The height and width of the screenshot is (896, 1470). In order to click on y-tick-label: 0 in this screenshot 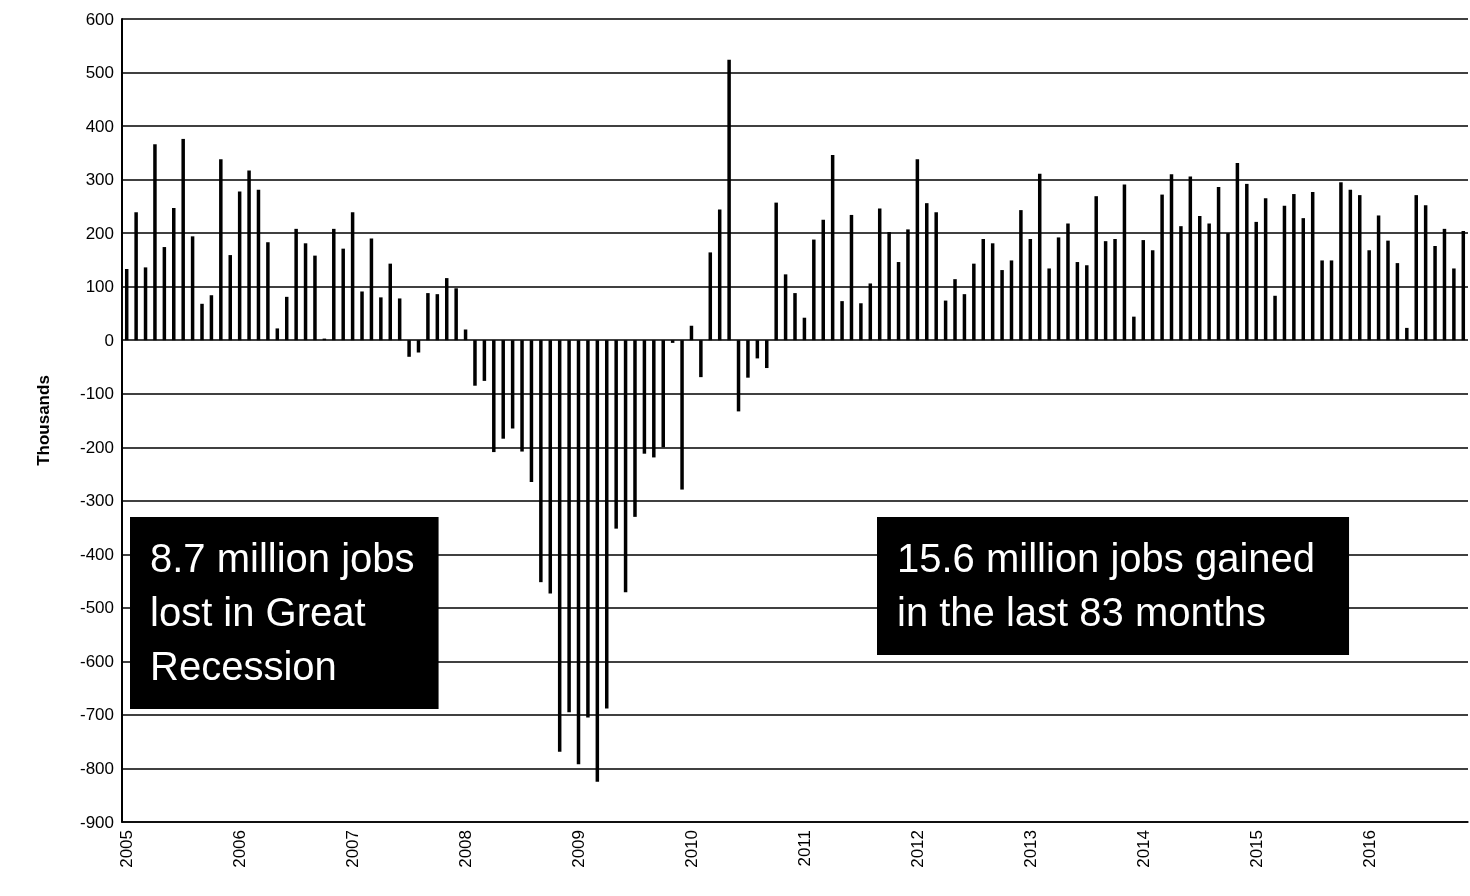, I will do `click(109, 340)`.